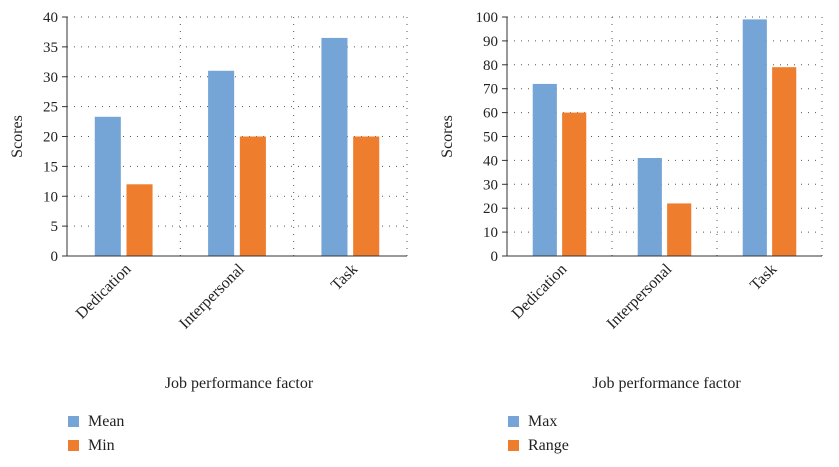 Image resolution: width=839 pixels, height=467 pixels. I want to click on y-tick-label: 15, so click(50, 167).